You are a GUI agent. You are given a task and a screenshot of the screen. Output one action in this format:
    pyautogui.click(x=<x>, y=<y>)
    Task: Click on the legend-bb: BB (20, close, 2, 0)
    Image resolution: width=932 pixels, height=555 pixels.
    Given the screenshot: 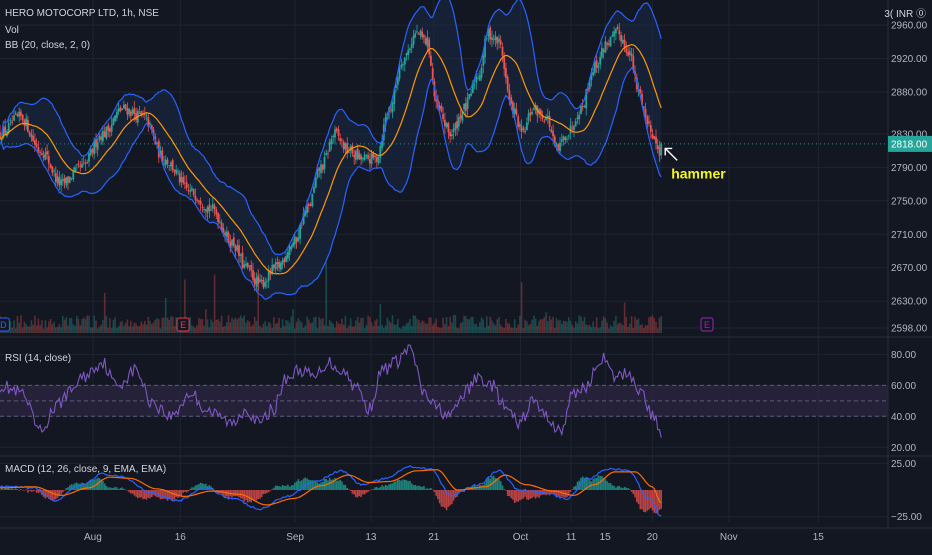 What is the action you would take?
    pyautogui.click(x=47, y=45)
    